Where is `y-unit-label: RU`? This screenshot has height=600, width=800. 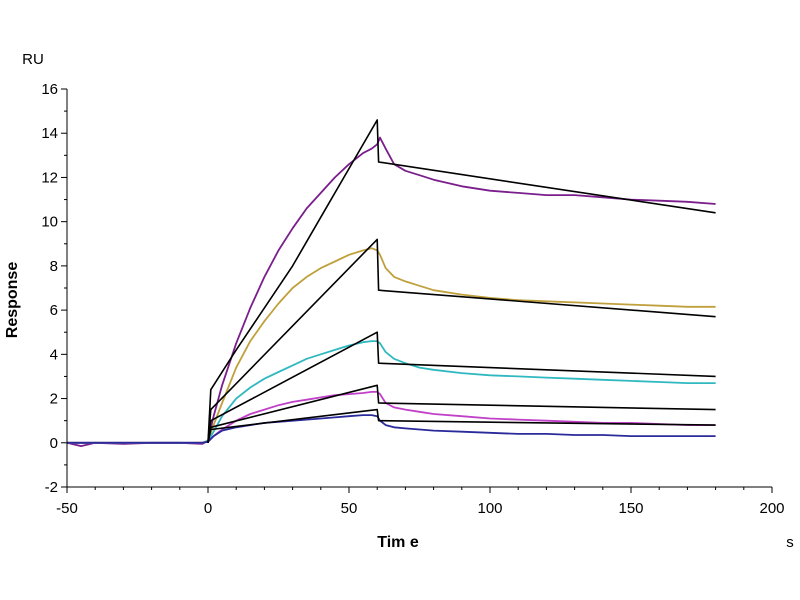 y-unit-label: RU is located at coordinates (33, 59).